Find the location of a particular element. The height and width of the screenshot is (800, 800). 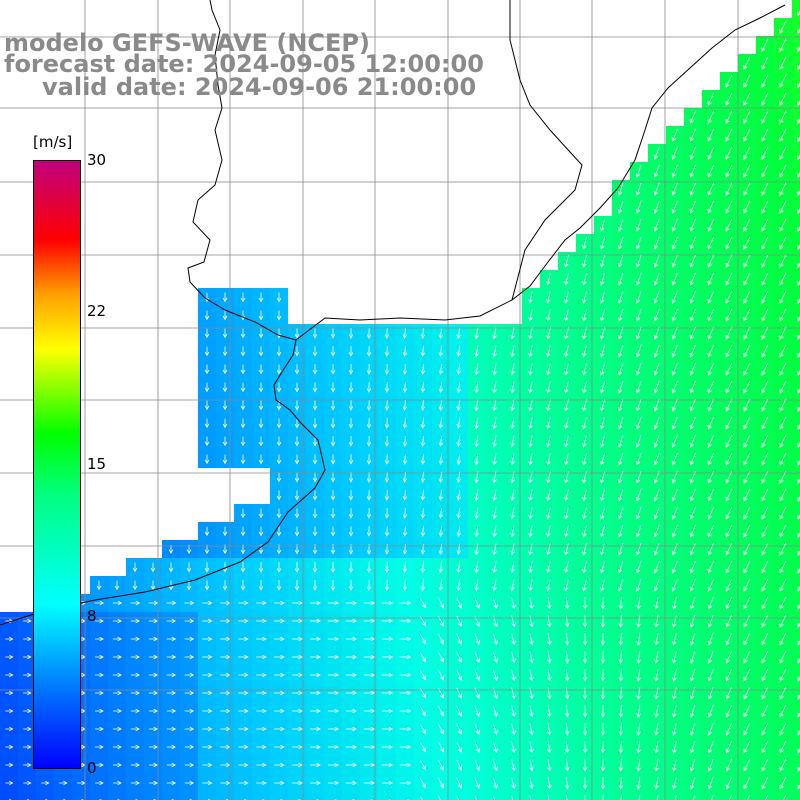

colorbar-tick-8: 8 is located at coordinates (92, 616).